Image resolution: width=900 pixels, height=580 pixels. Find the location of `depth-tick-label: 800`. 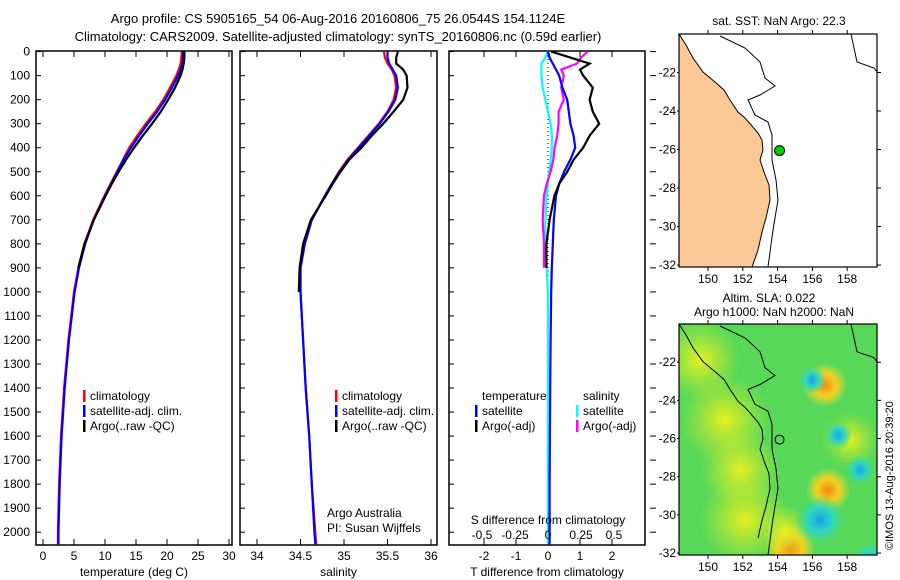

depth-tick-label: 800 is located at coordinates (20, 244).